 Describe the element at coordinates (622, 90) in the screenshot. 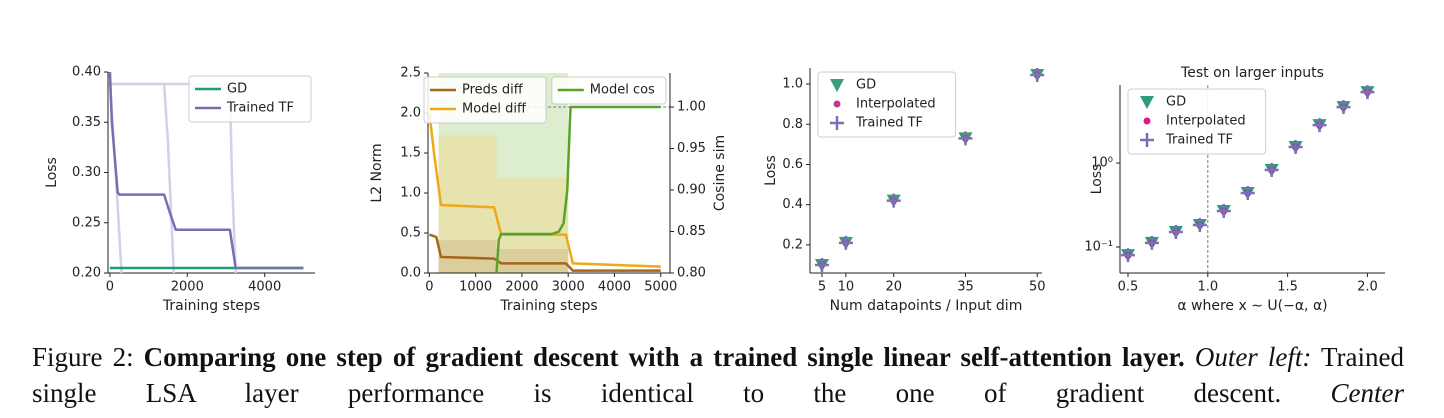

I see `legend-label: Model cos` at that location.